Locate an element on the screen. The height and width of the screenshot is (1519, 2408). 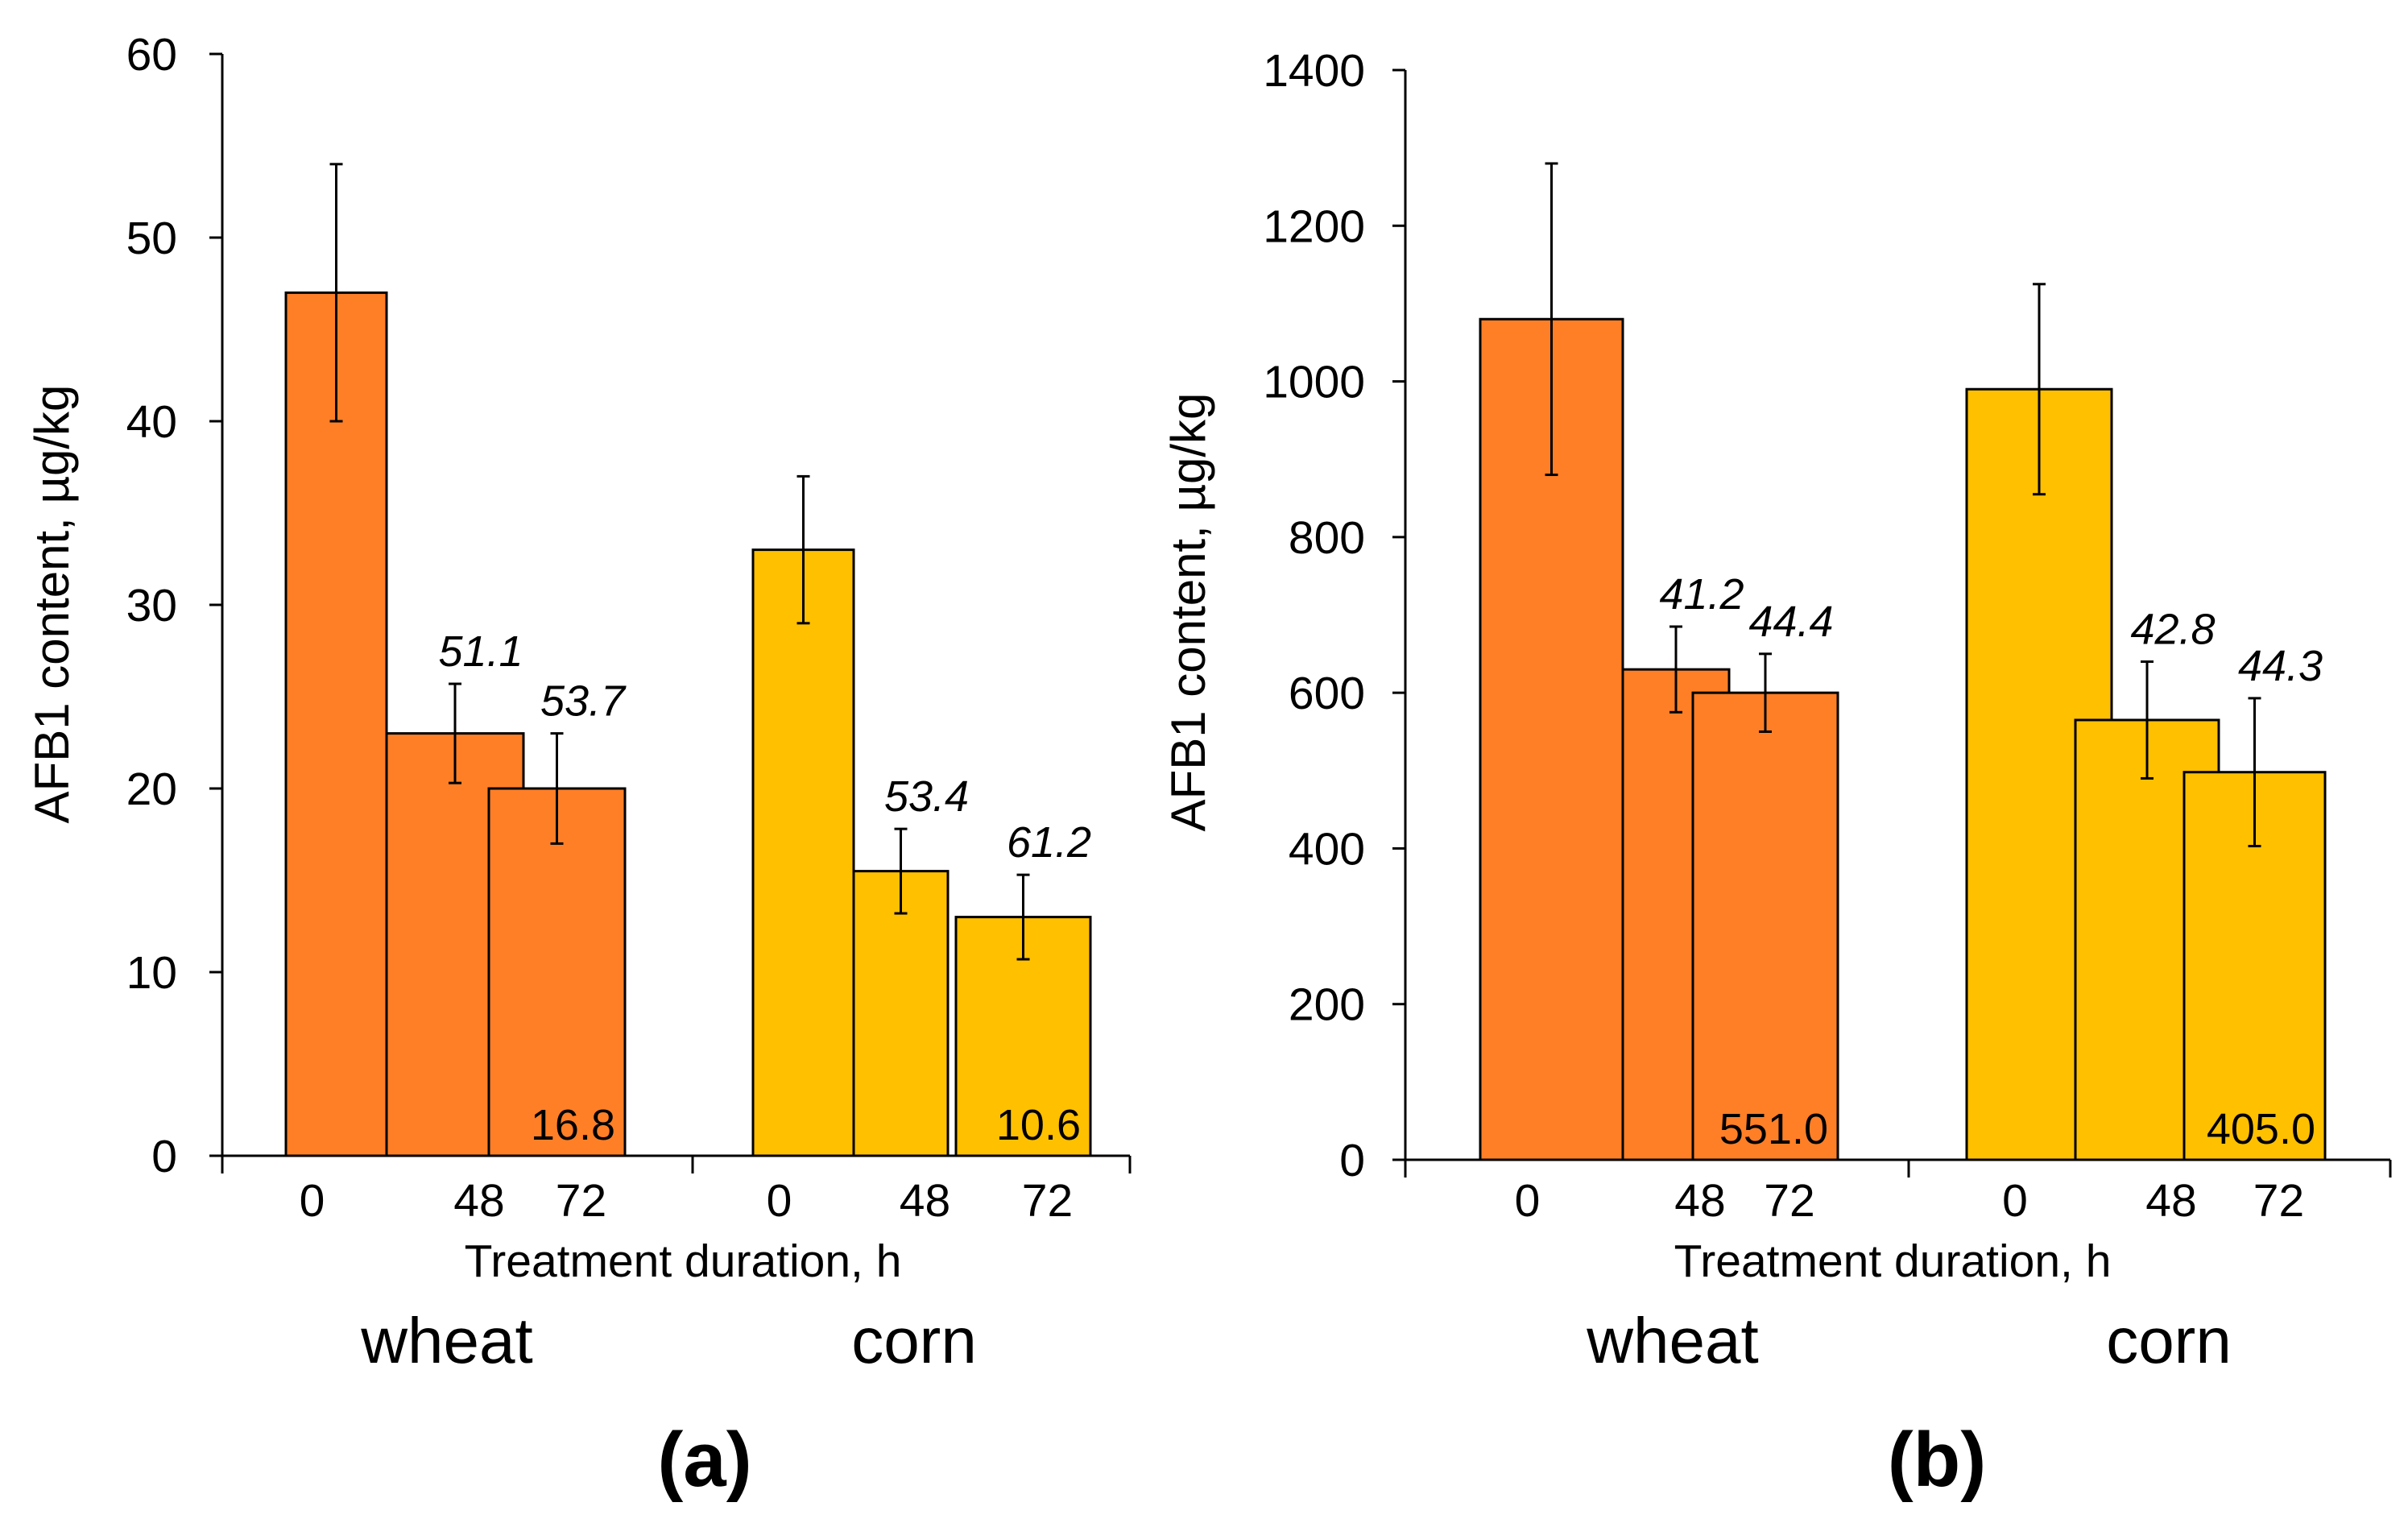
y-tick-label: 30 is located at coordinates (151, 605).